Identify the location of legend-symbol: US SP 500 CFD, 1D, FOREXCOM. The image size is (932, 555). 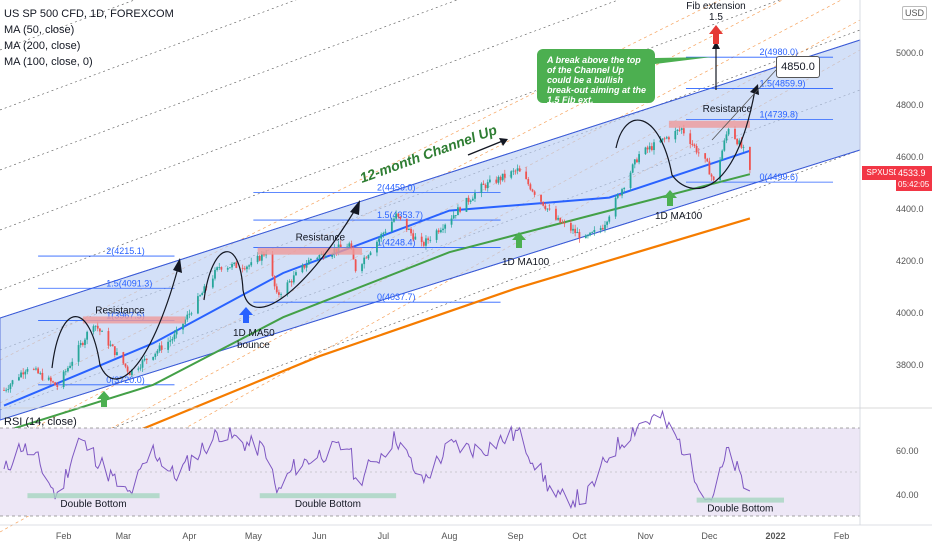
(89, 14).